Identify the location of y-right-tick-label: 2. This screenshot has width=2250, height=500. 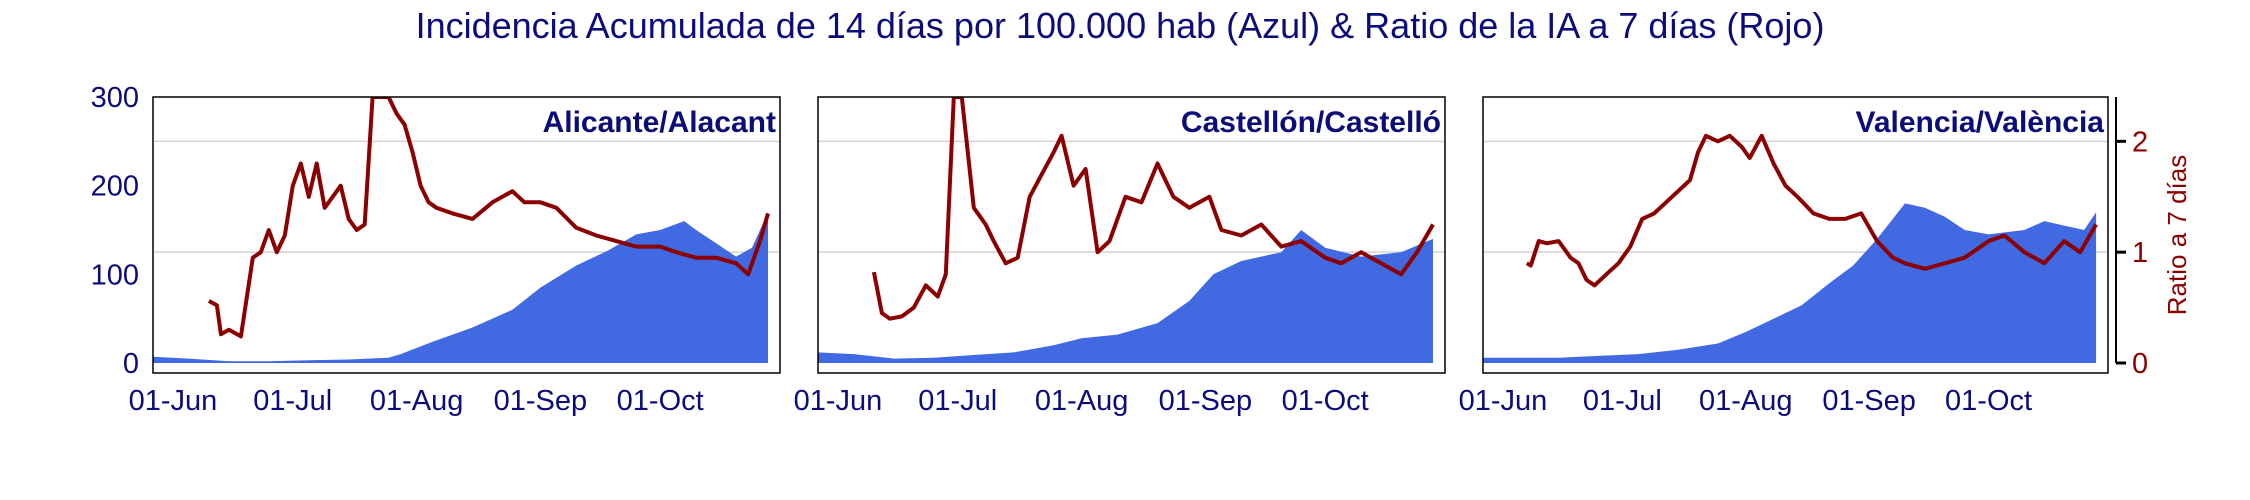
(2140, 142).